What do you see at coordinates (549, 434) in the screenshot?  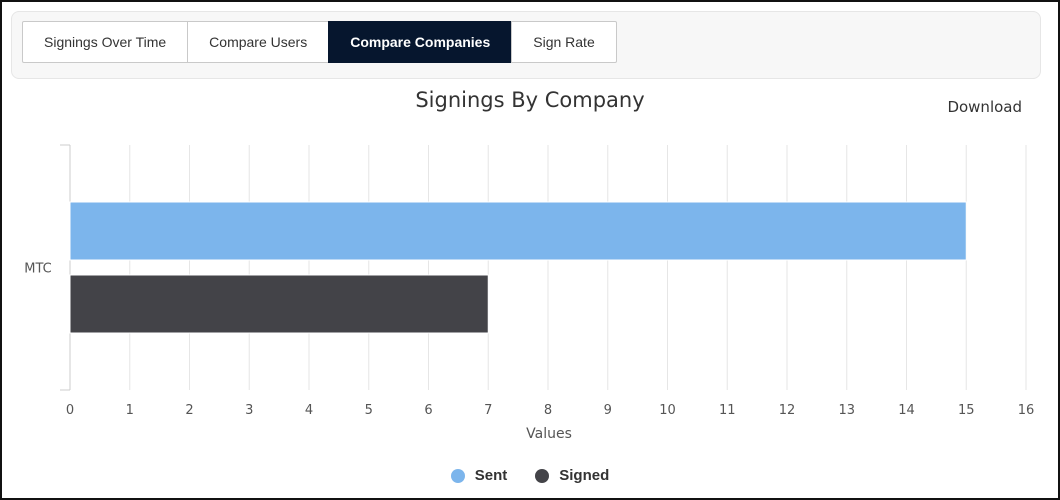 I see `x-axis-label: Values` at bounding box center [549, 434].